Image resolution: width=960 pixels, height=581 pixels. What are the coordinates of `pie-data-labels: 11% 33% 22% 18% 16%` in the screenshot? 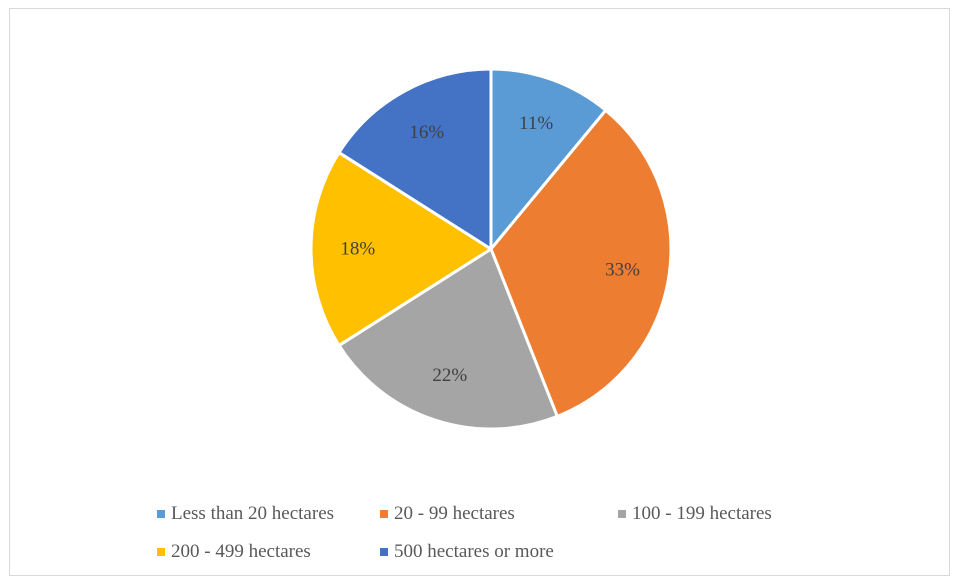 It's located at (490, 249).